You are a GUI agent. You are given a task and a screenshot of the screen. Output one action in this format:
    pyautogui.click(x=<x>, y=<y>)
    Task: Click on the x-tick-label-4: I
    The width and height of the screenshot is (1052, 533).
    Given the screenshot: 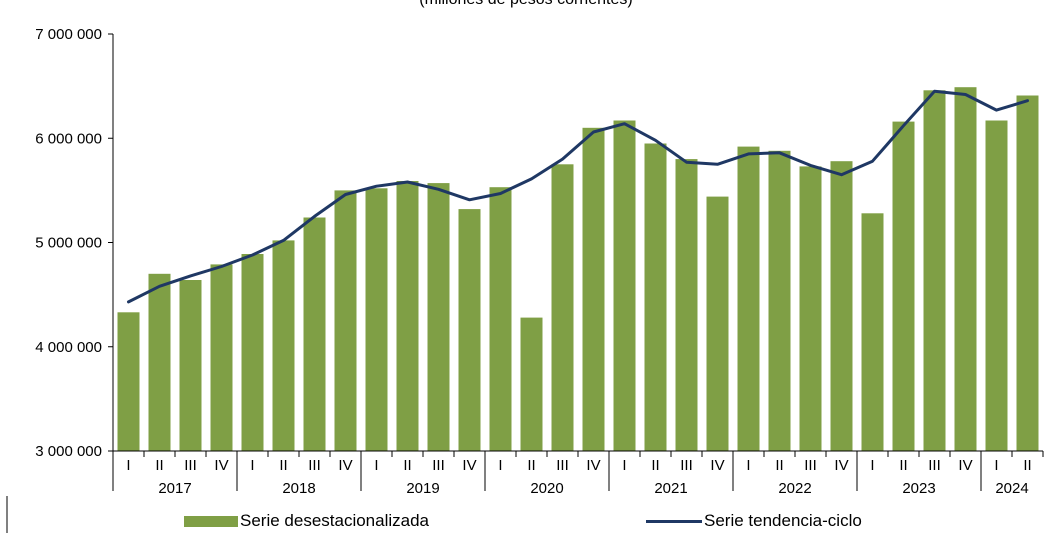 What is the action you would take?
    pyautogui.click(x=252, y=465)
    